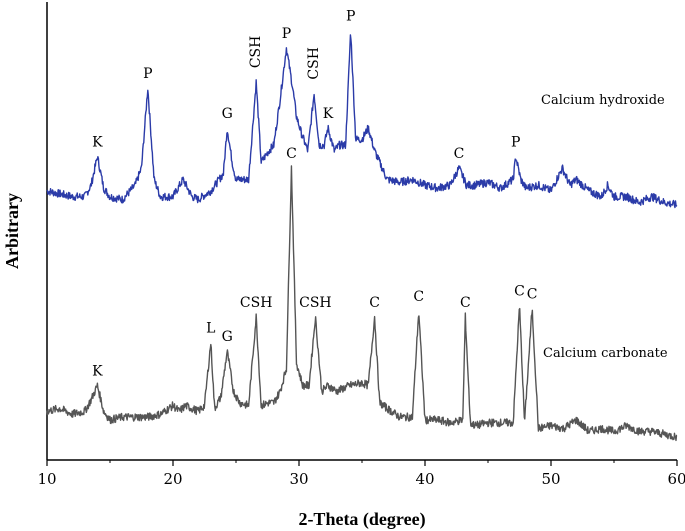 Image resolution: width=685 pixels, height=531 pixels. I want to click on x-axis-label: 2-Theta (degree), so click(361, 519).